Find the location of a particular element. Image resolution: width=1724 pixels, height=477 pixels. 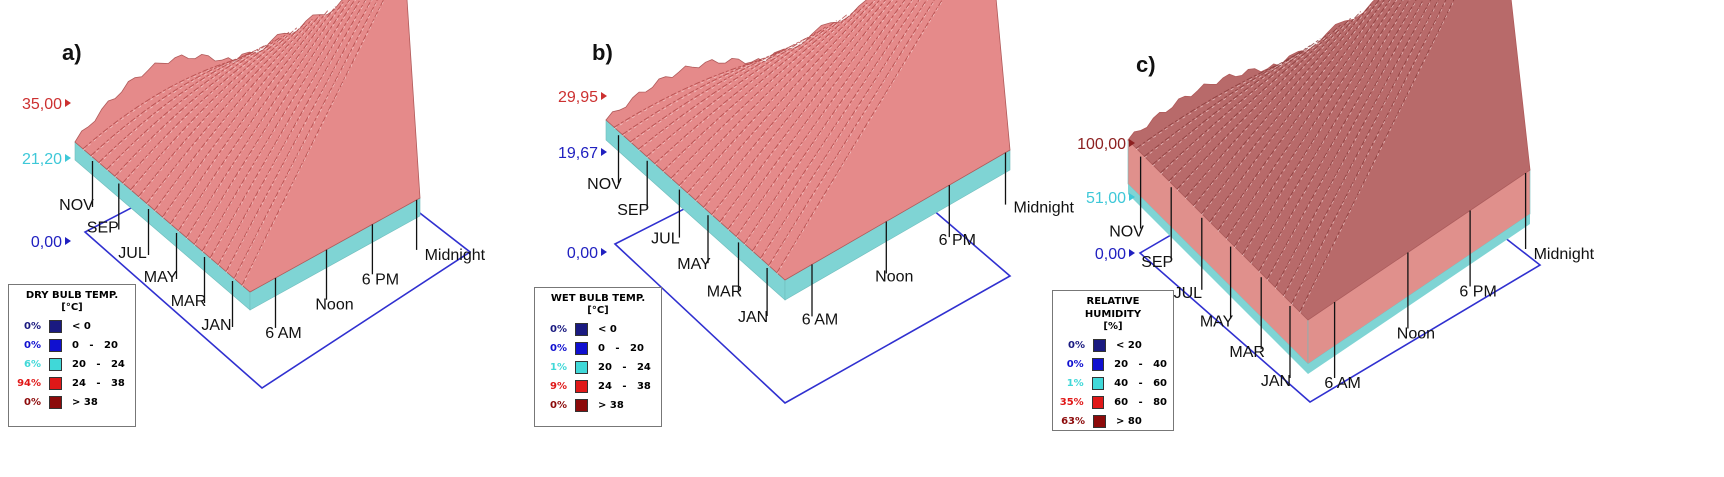

legend-row: 0% < 0 is located at coordinates (72, 326).